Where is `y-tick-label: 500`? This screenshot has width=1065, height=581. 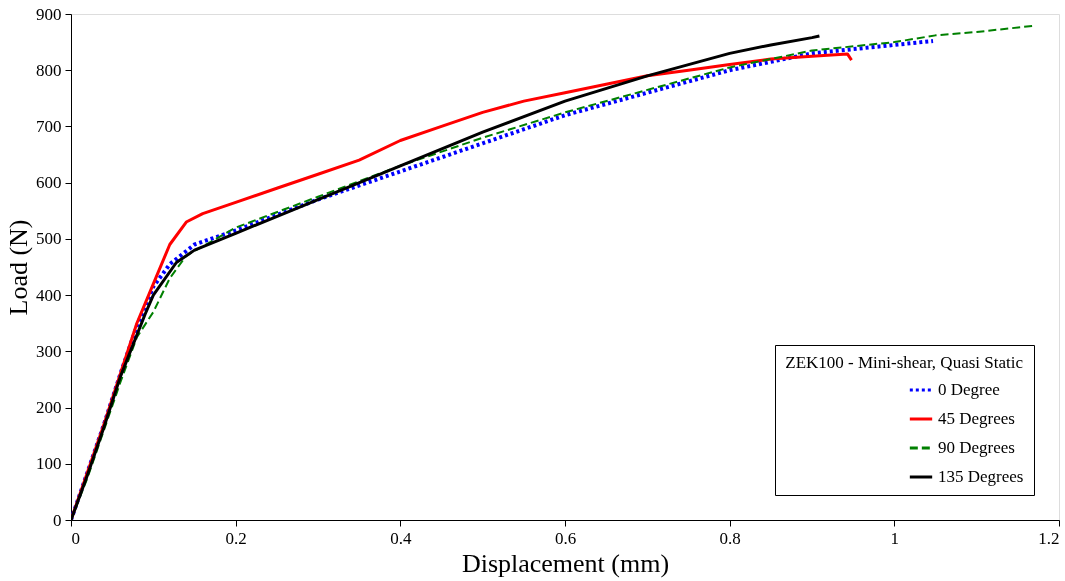
y-tick-label: 500 is located at coordinates (49, 239).